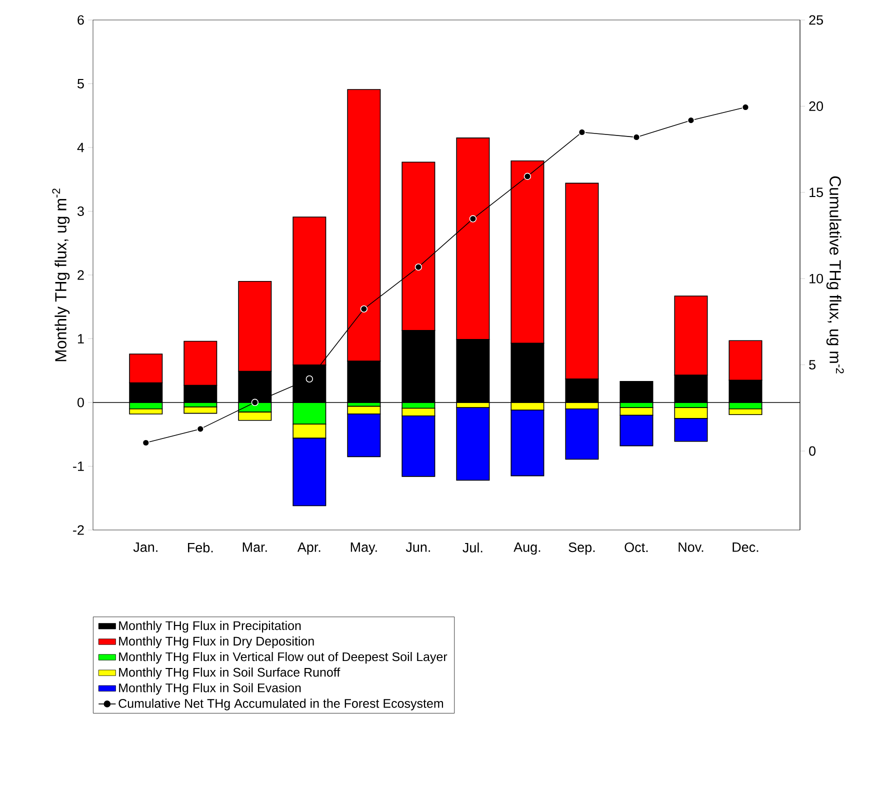 This screenshot has height=791, width=889. Describe the element at coordinates (61, 275) in the screenshot. I see `y-axis-title: Monthly THg flux, ug m$^{-2}$` at that location.